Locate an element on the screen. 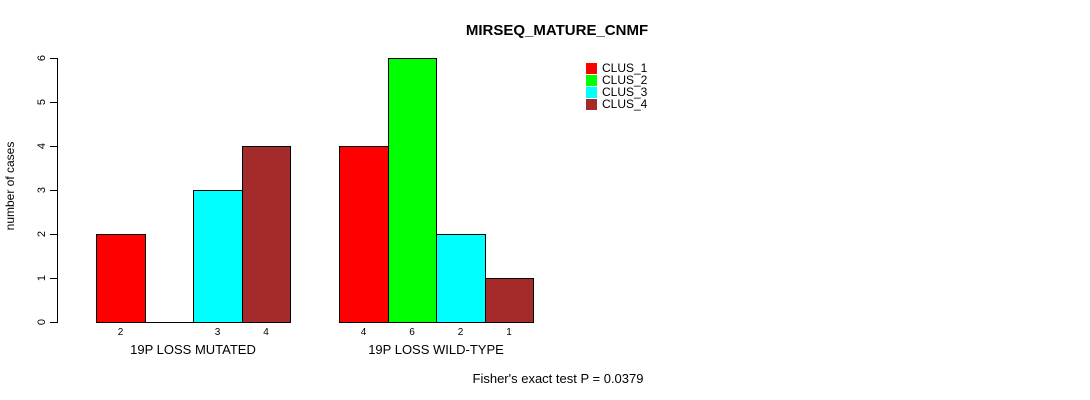 This screenshot has height=400, width=1090. y-axis-line is located at coordinates (57, 190).